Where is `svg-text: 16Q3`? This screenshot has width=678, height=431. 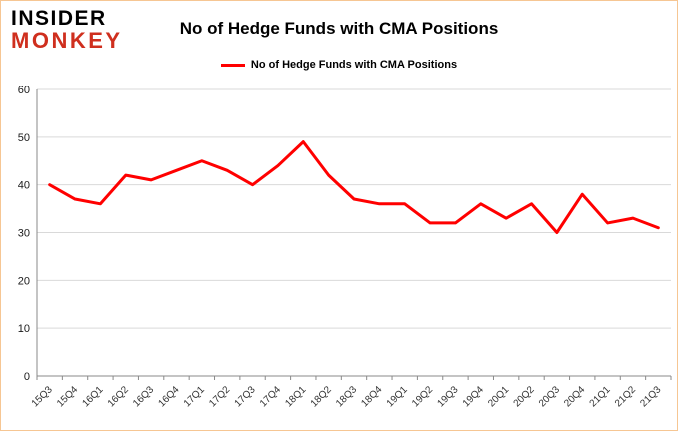 svg-text: 16Q3 is located at coordinates (143, 396).